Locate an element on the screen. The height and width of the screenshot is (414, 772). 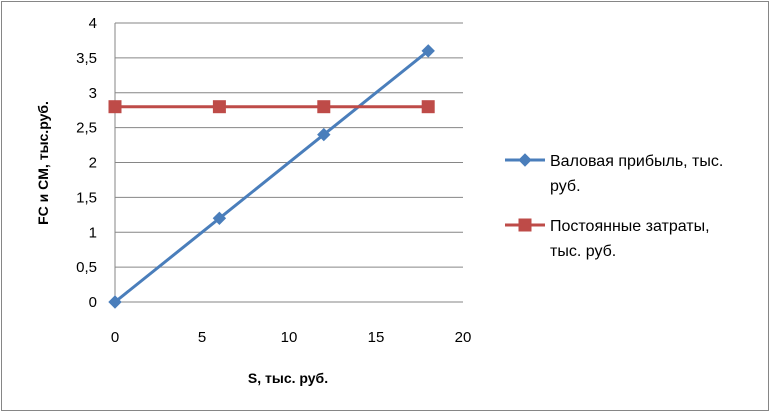
y-tick-label-2: 1 is located at coordinates (93, 232).